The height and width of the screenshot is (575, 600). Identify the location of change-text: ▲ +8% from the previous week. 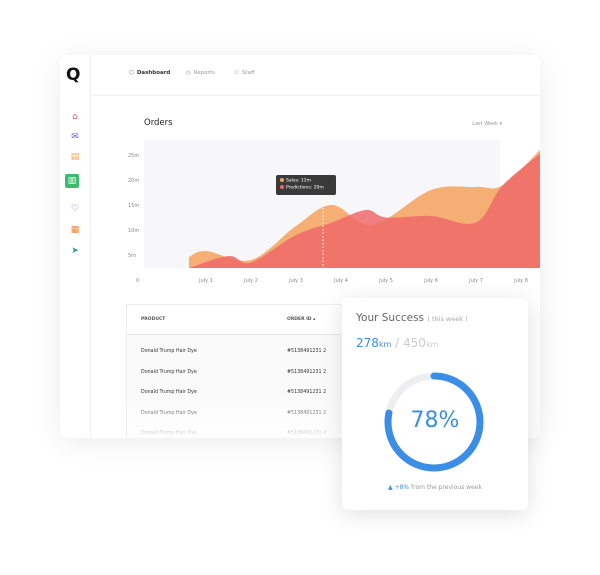
(435, 487).